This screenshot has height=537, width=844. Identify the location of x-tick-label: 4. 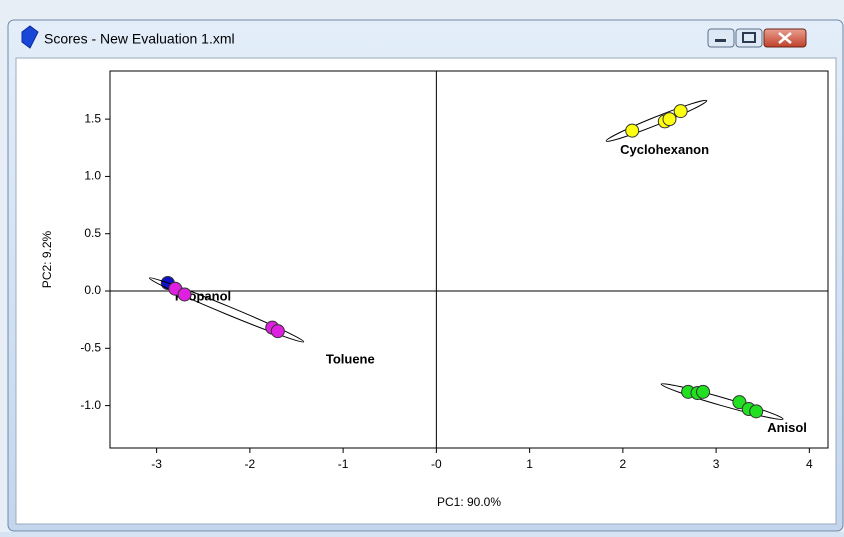
(809, 464).